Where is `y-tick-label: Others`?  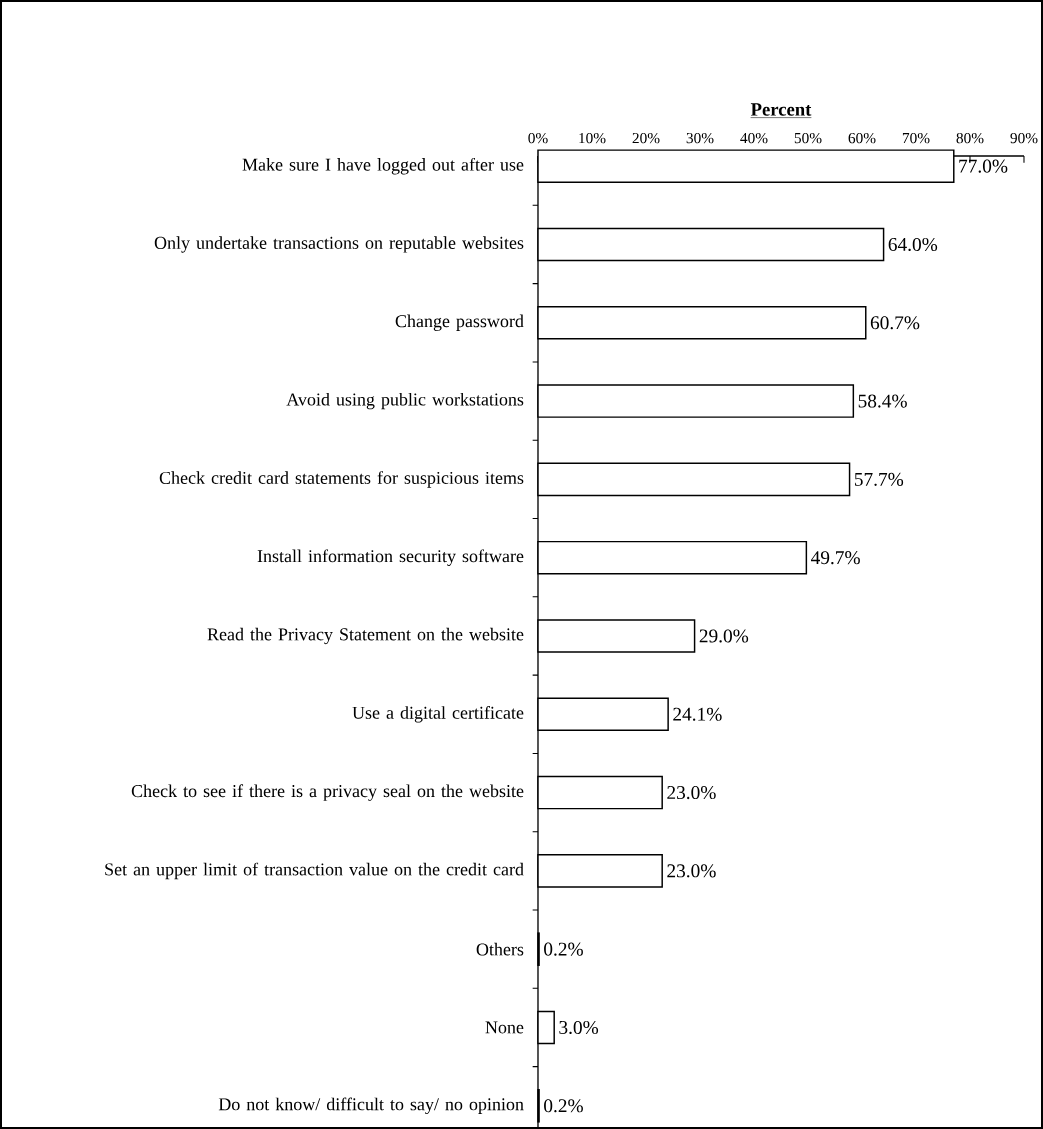
y-tick-label: Others is located at coordinates (500, 949).